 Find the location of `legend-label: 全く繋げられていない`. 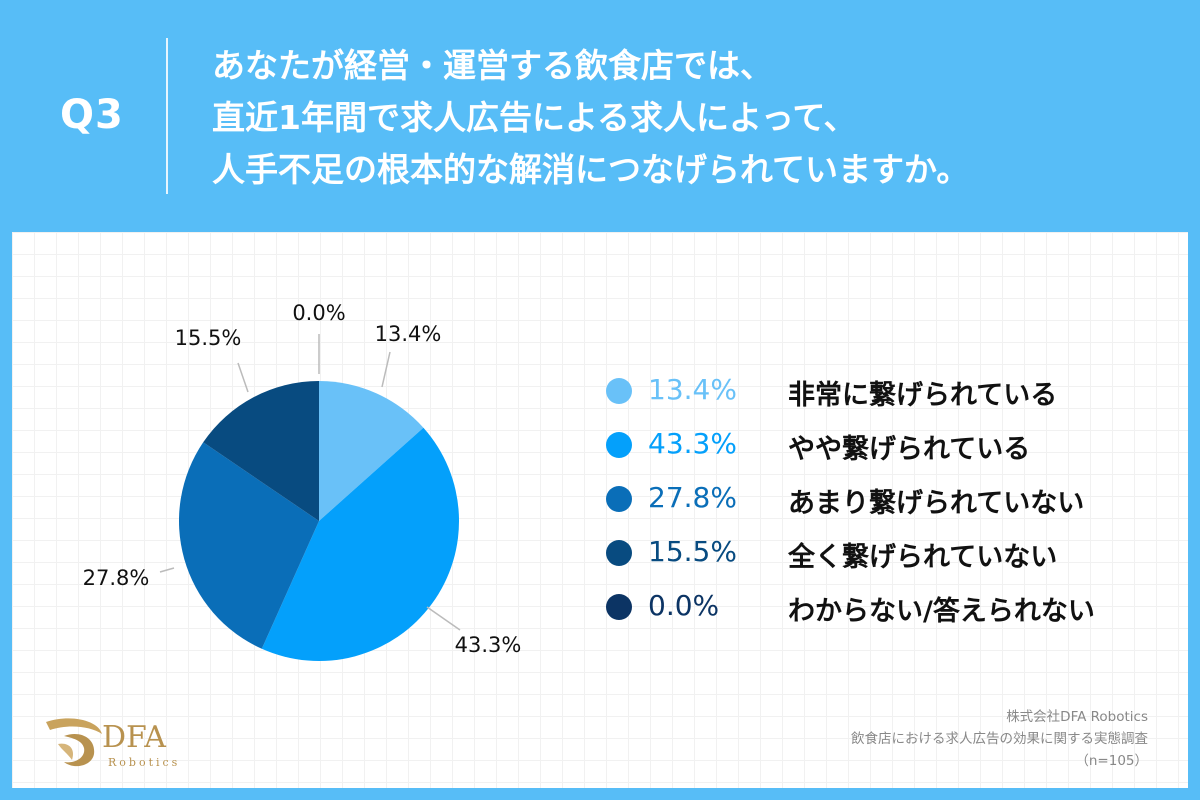

legend-label: 全く繋げられていない is located at coordinates (923, 557).